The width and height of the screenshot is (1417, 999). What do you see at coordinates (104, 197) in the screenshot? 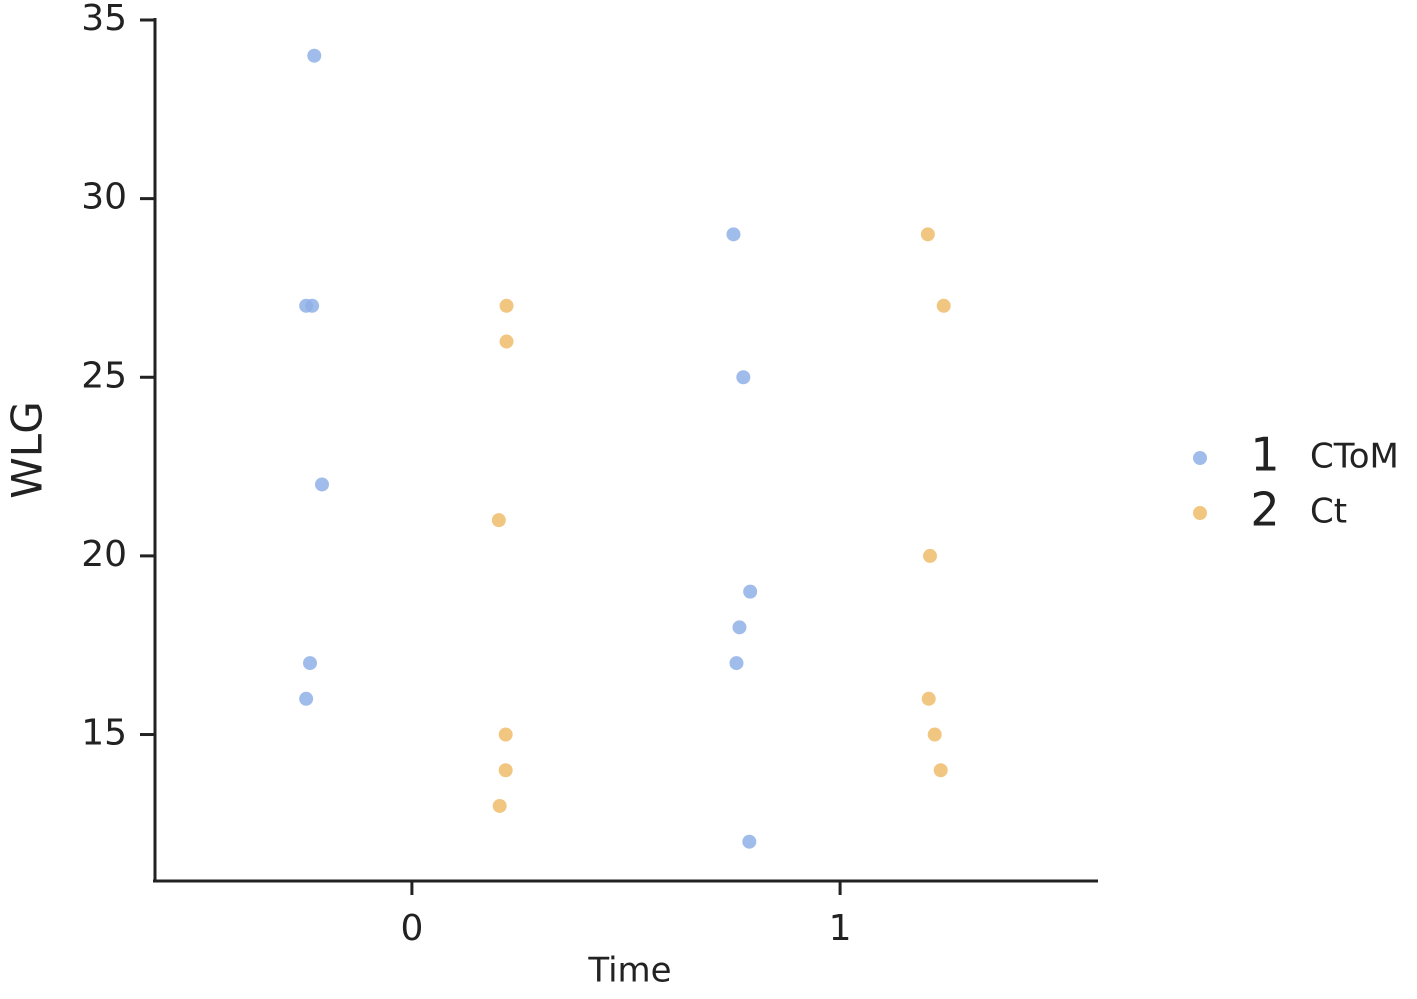
I see `y-tick-label: 30` at bounding box center [104, 197].